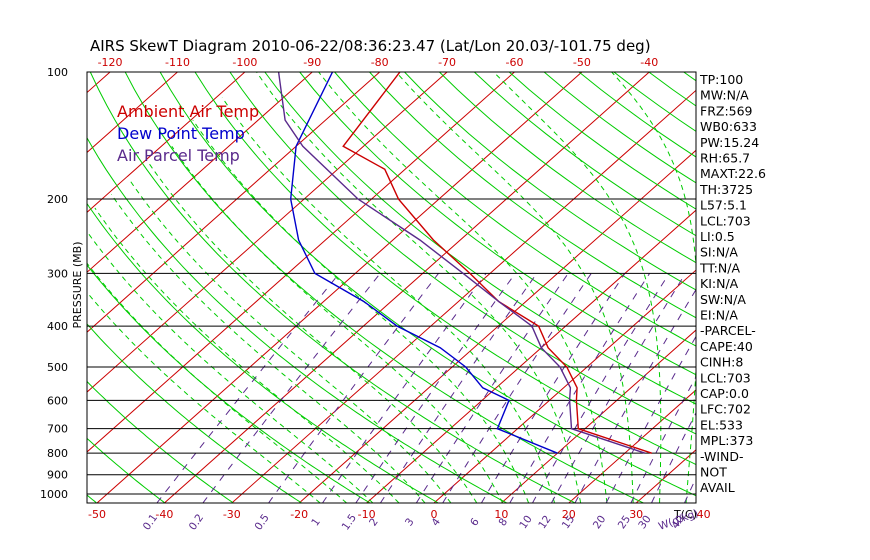 The height and width of the screenshot is (560, 870). What do you see at coordinates (726, 189) in the screenshot?
I see `stat-line: TH:3725` at bounding box center [726, 189].